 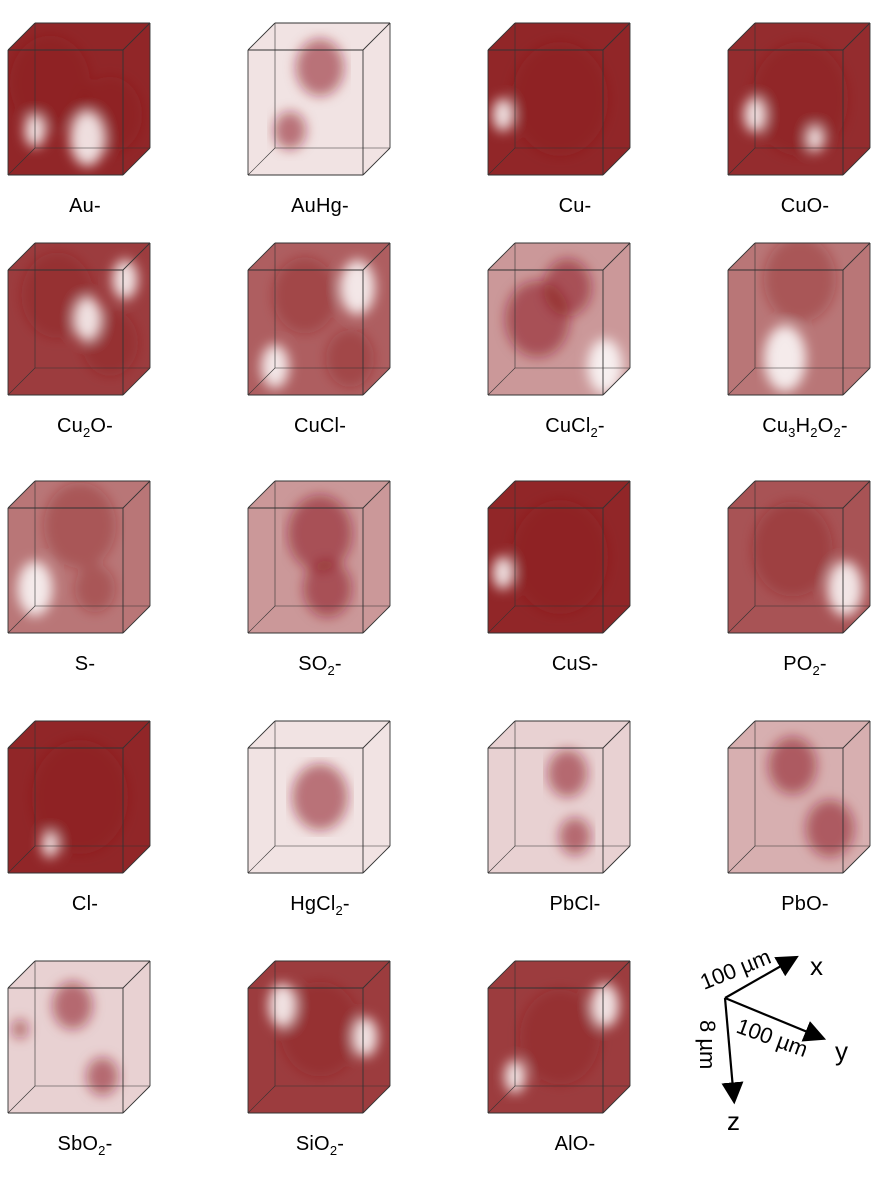 I want to click on element-label: HgCl2-, so click(x=320, y=905).